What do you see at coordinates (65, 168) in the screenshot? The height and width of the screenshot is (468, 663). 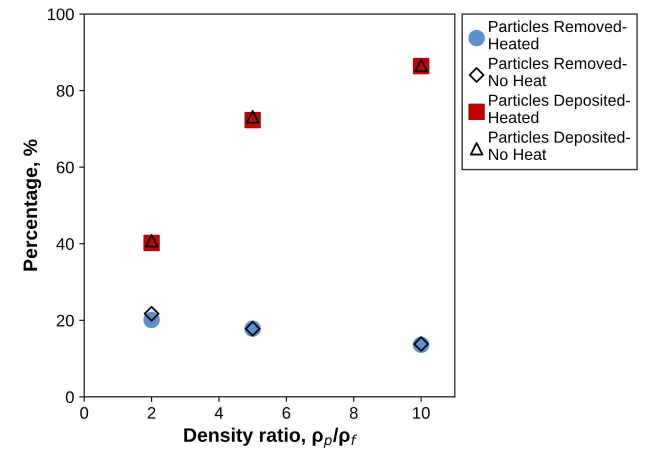 I see `y-tick-label: 60` at bounding box center [65, 168].